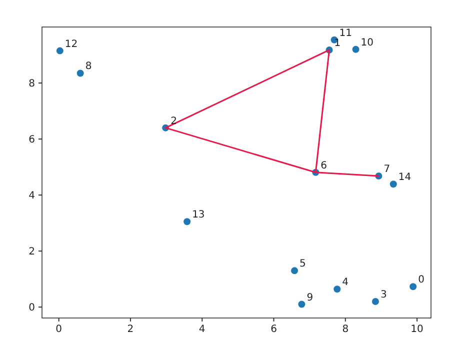 The width and height of the screenshot is (463, 351). Describe the element at coordinates (273, 329) in the screenshot. I see `x-tick-label: 6` at that location.